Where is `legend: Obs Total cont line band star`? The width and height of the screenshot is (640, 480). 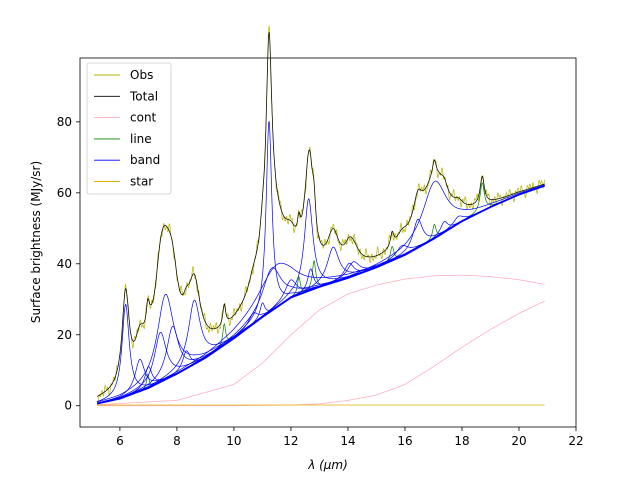
legend: Obs Total cont line band star is located at coordinates (129, 128).